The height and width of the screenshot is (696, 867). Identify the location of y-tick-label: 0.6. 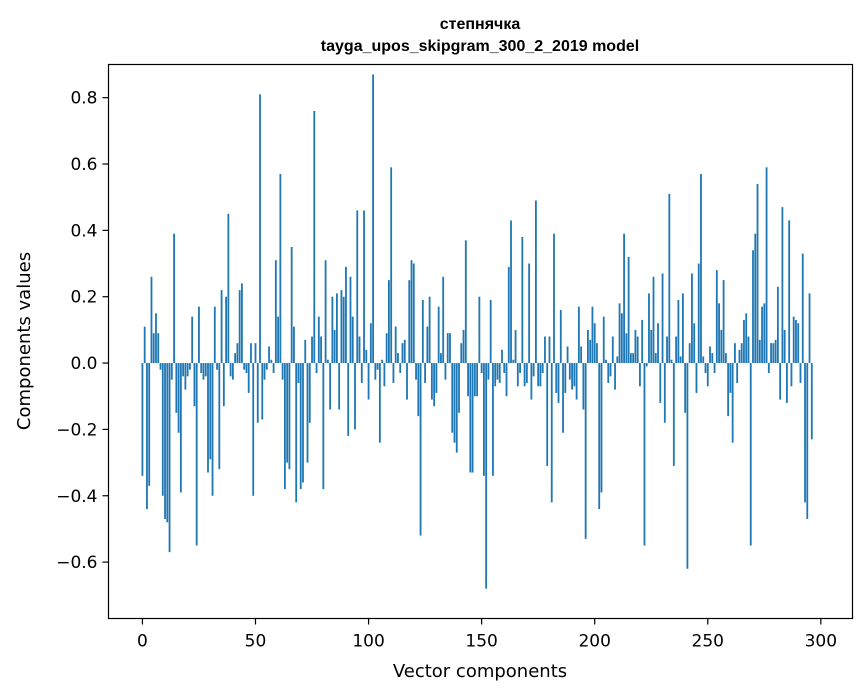
(83, 165).